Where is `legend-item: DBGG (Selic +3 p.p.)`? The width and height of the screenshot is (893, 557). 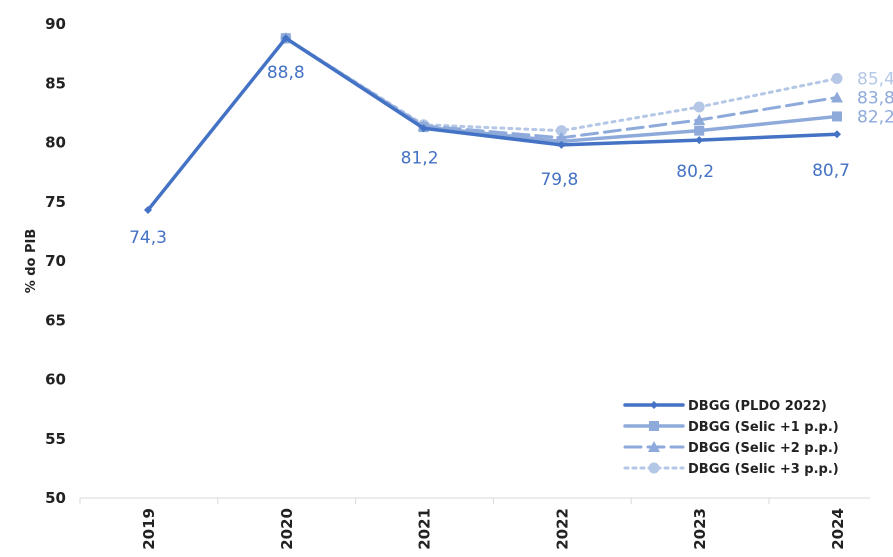
legend-item: DBGG (Selic +3 p.p.) is located at coordinates (731, 469).